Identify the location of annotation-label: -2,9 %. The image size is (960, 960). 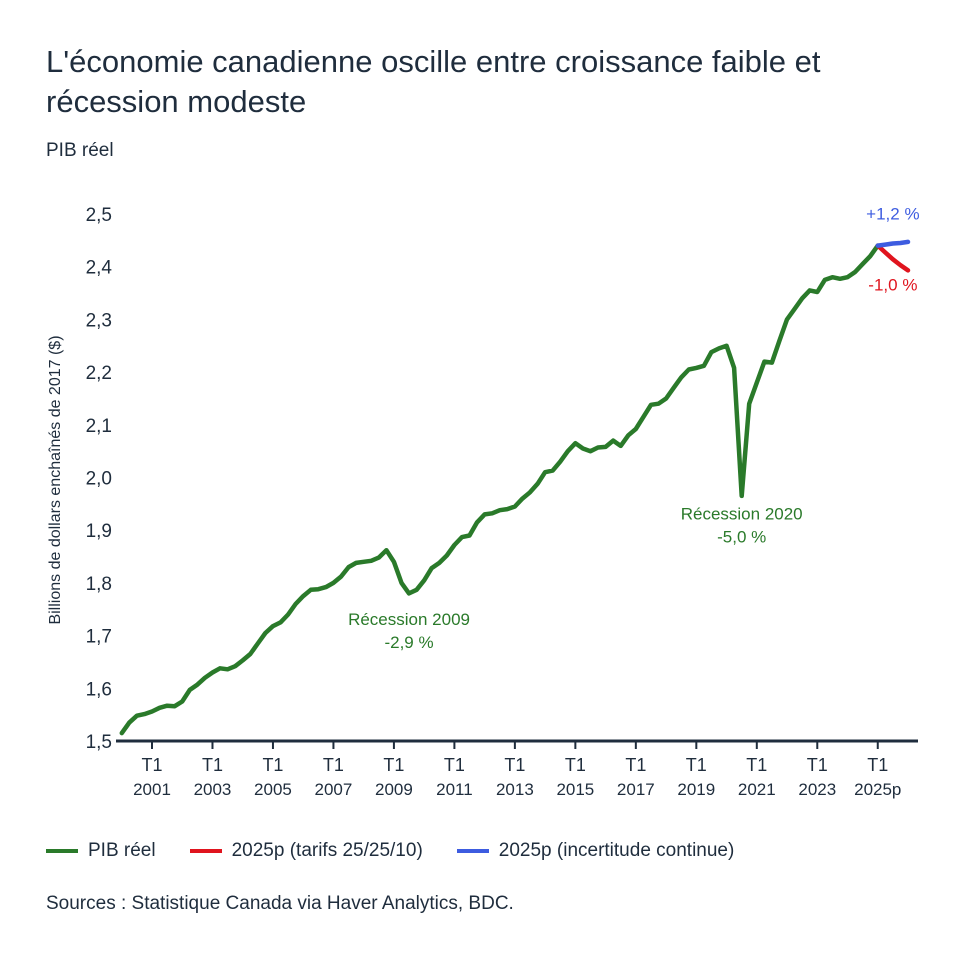
(408, 642).